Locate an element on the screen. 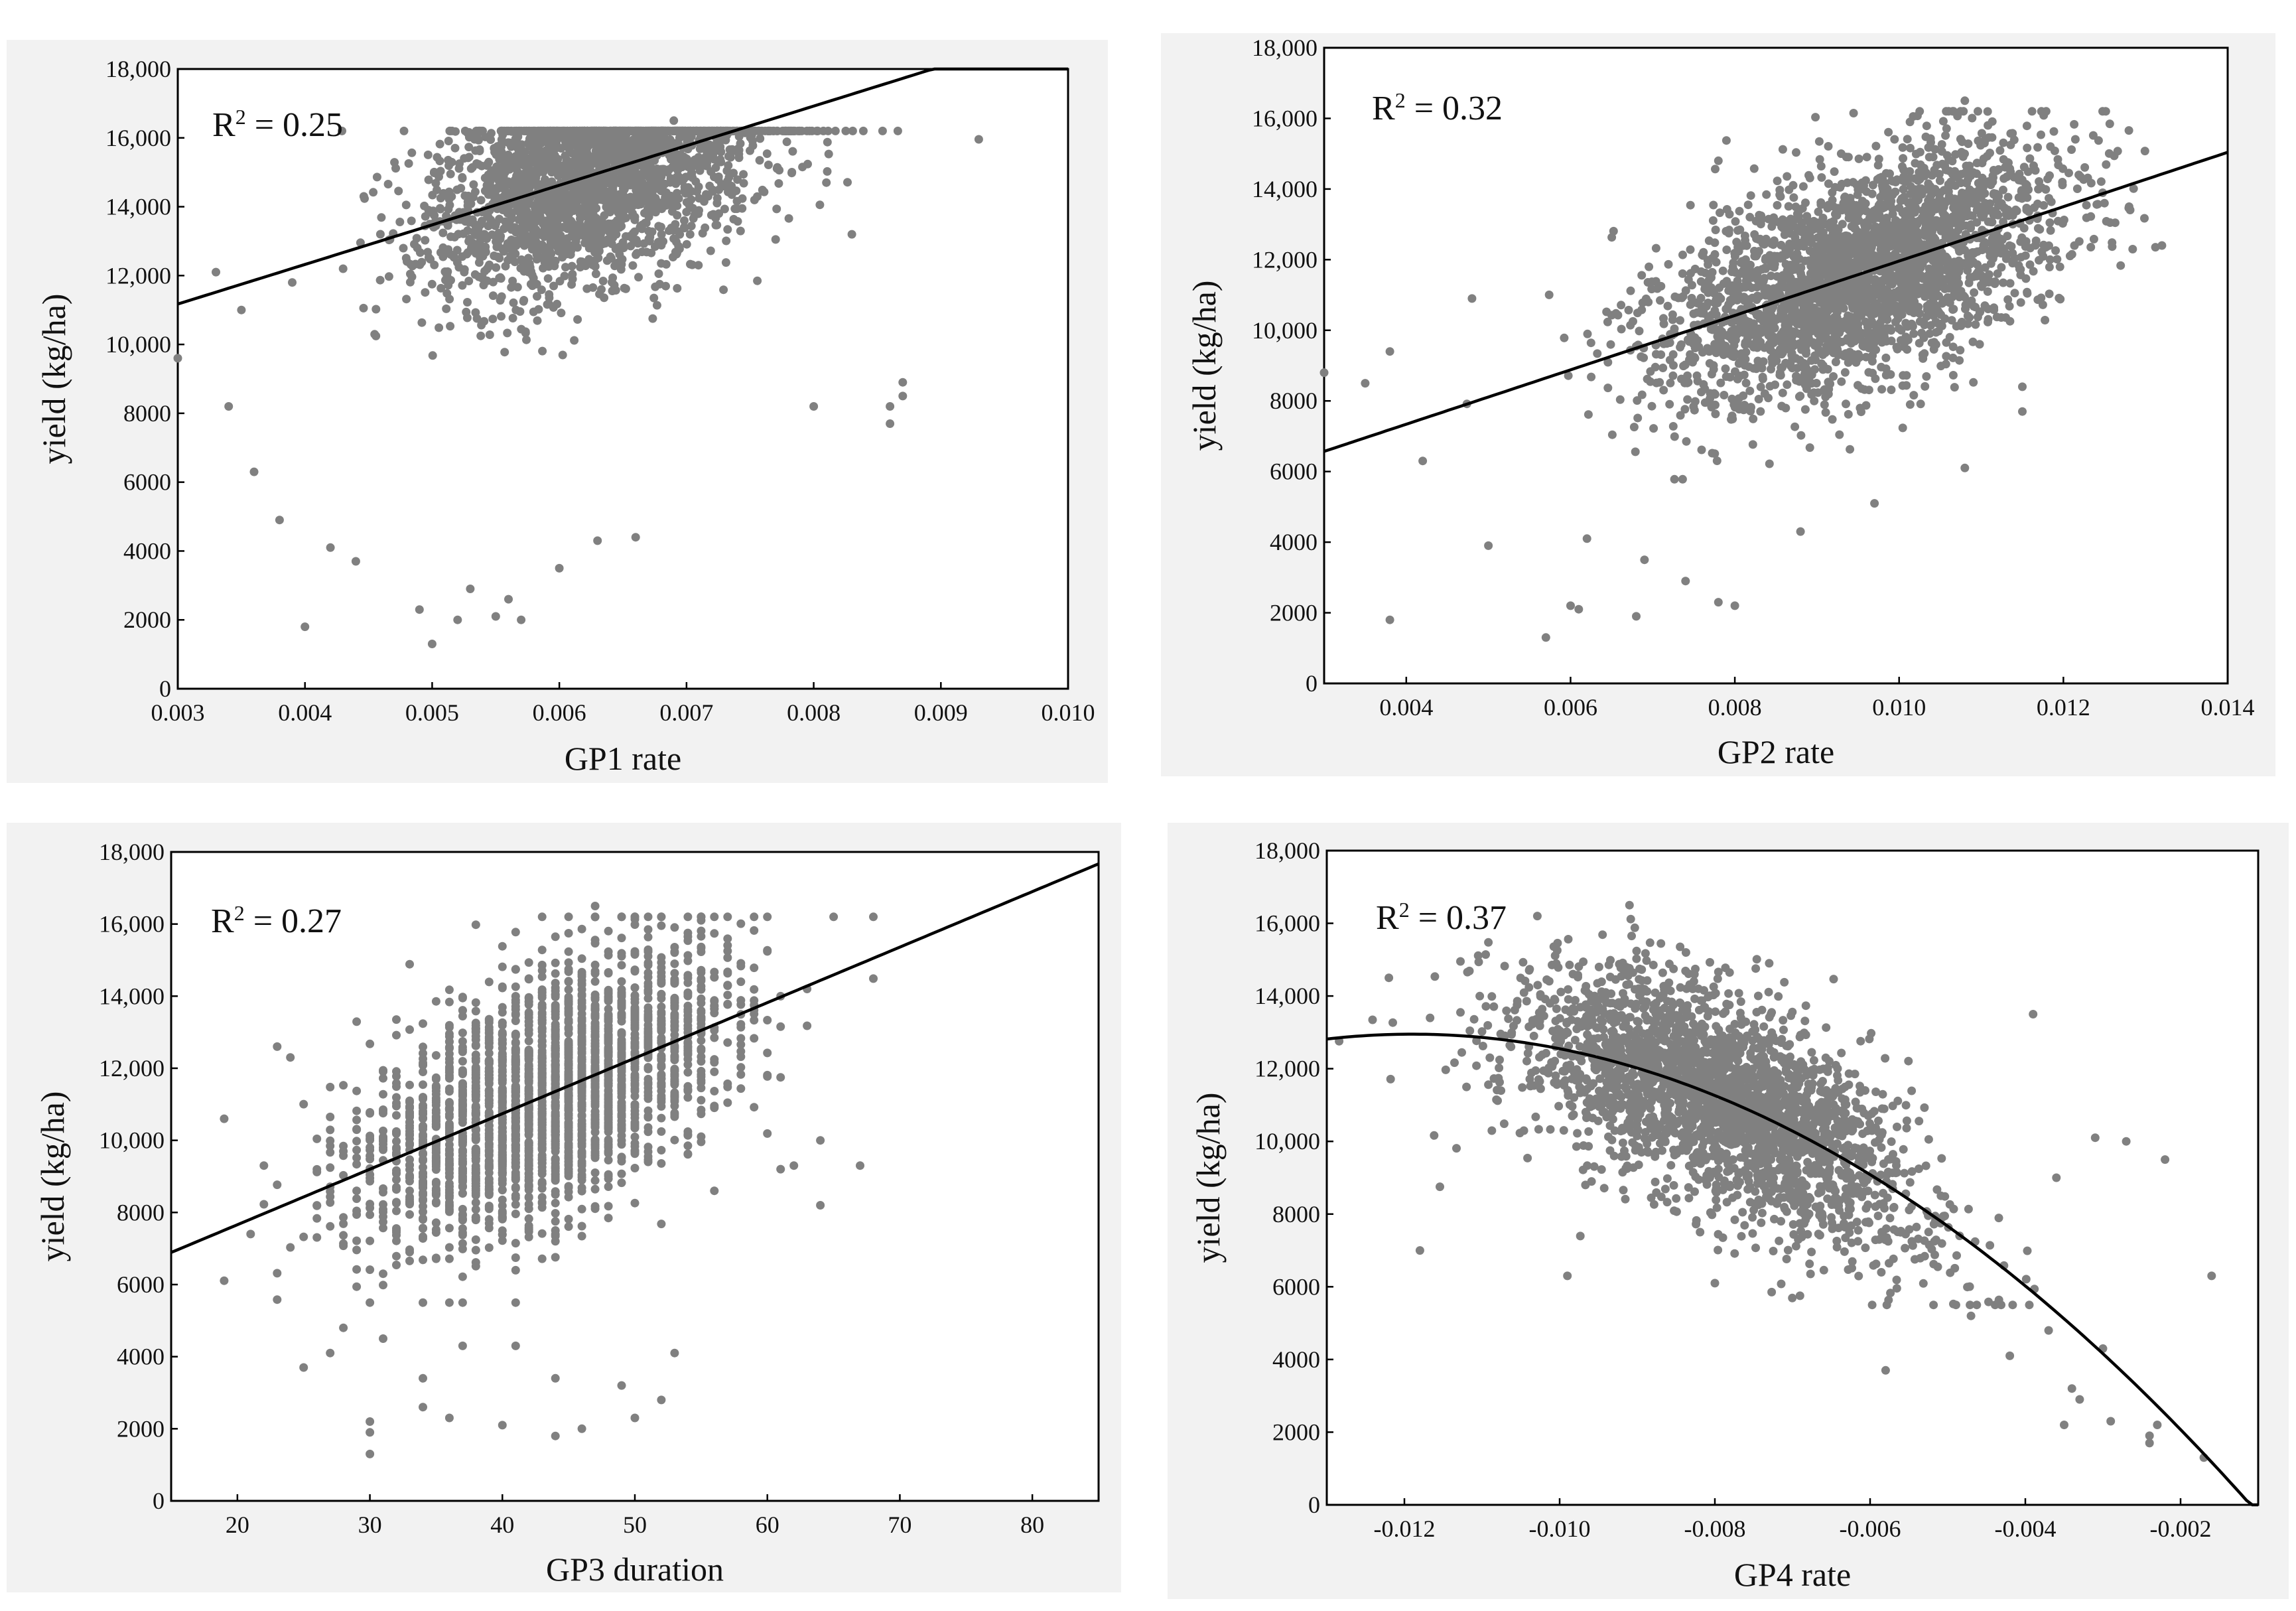  y-tick-label: 0 is located at coordinates (165, 689).